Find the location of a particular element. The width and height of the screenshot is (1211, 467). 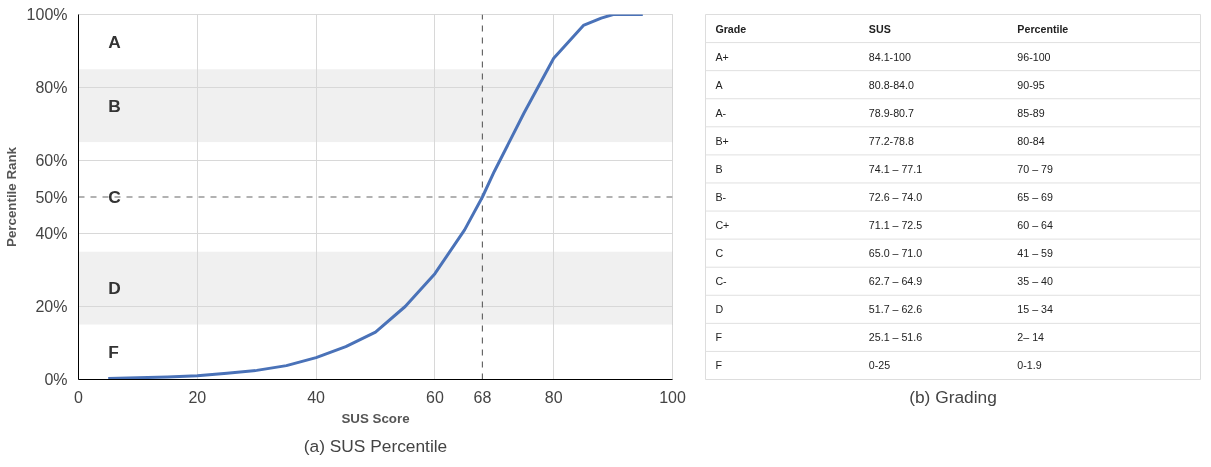

text: (a) SUS Percentile is located at coordinates (375, 445).